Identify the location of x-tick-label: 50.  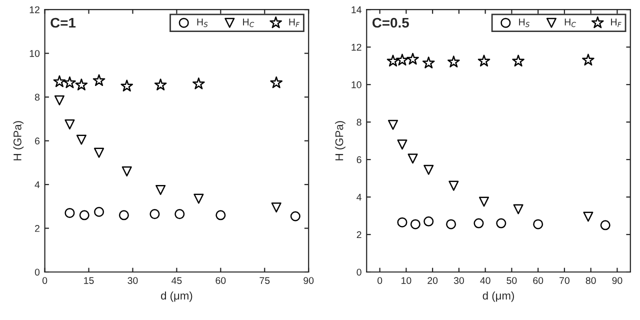
(511, 280).